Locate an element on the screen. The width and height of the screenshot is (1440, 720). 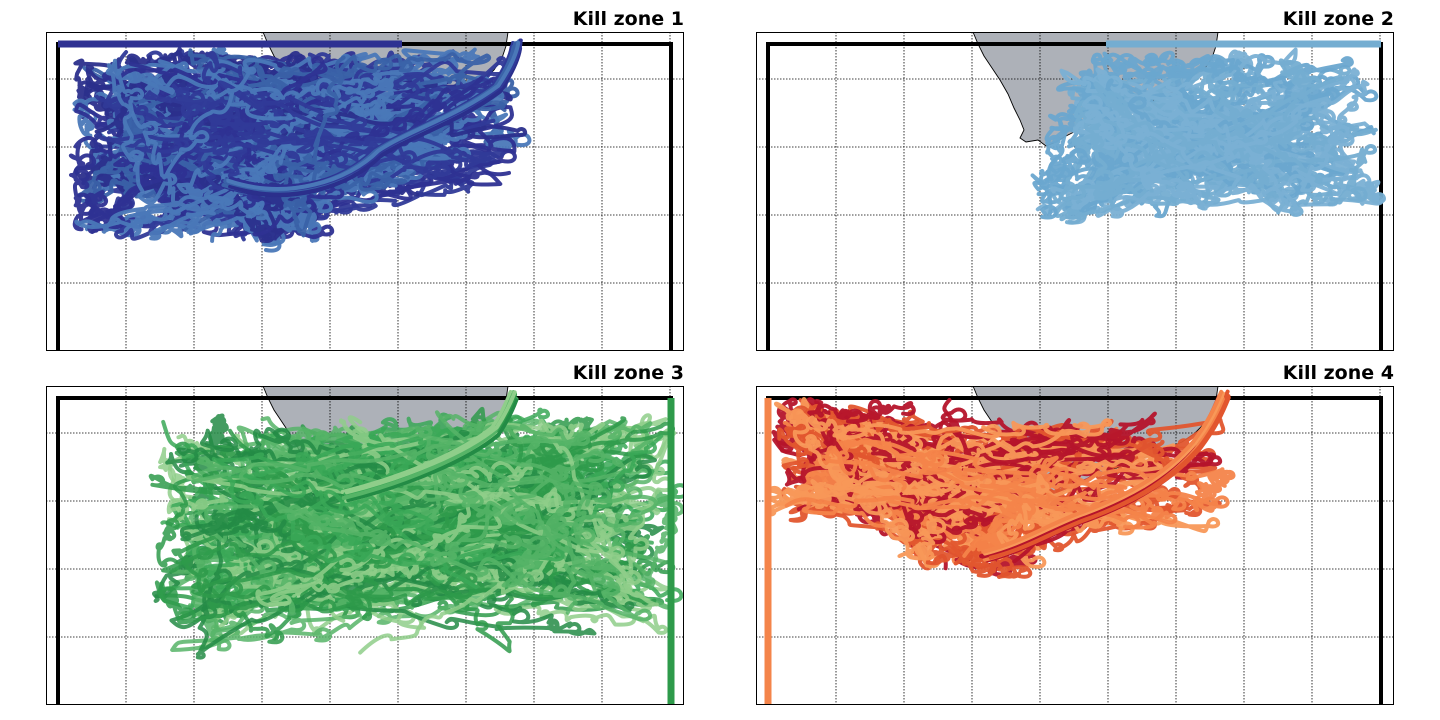
panel-title-kill-zone-3: Kill zone 3 is located at coordinates (628, 373).